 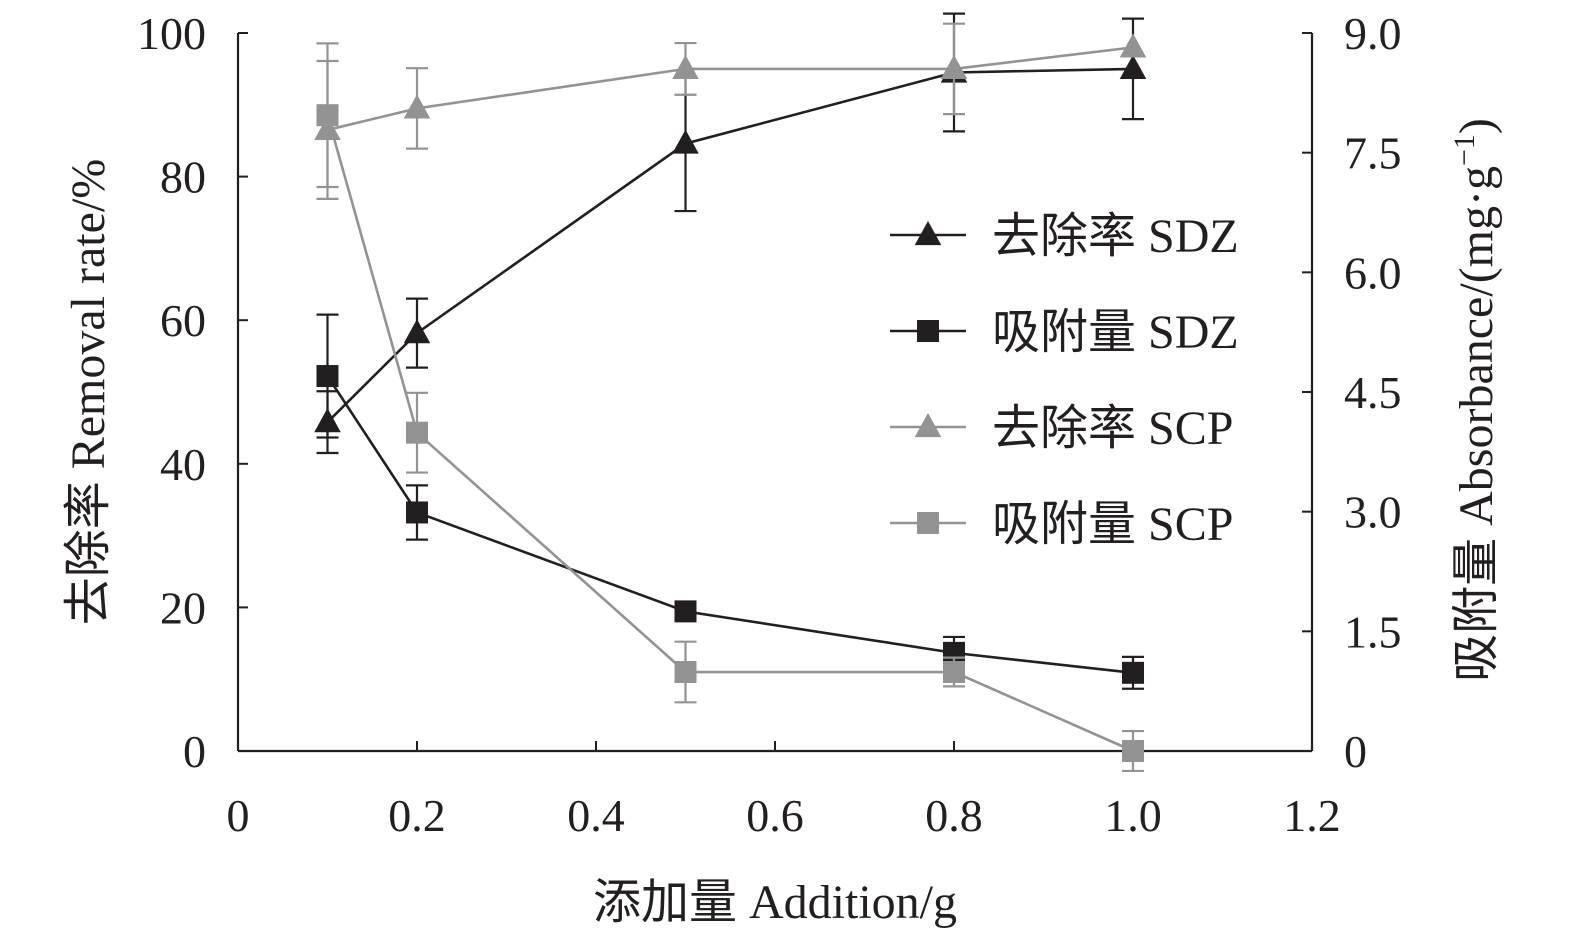 I want to click on y-right-tick-label: 0, so click(x=1355, y=751).